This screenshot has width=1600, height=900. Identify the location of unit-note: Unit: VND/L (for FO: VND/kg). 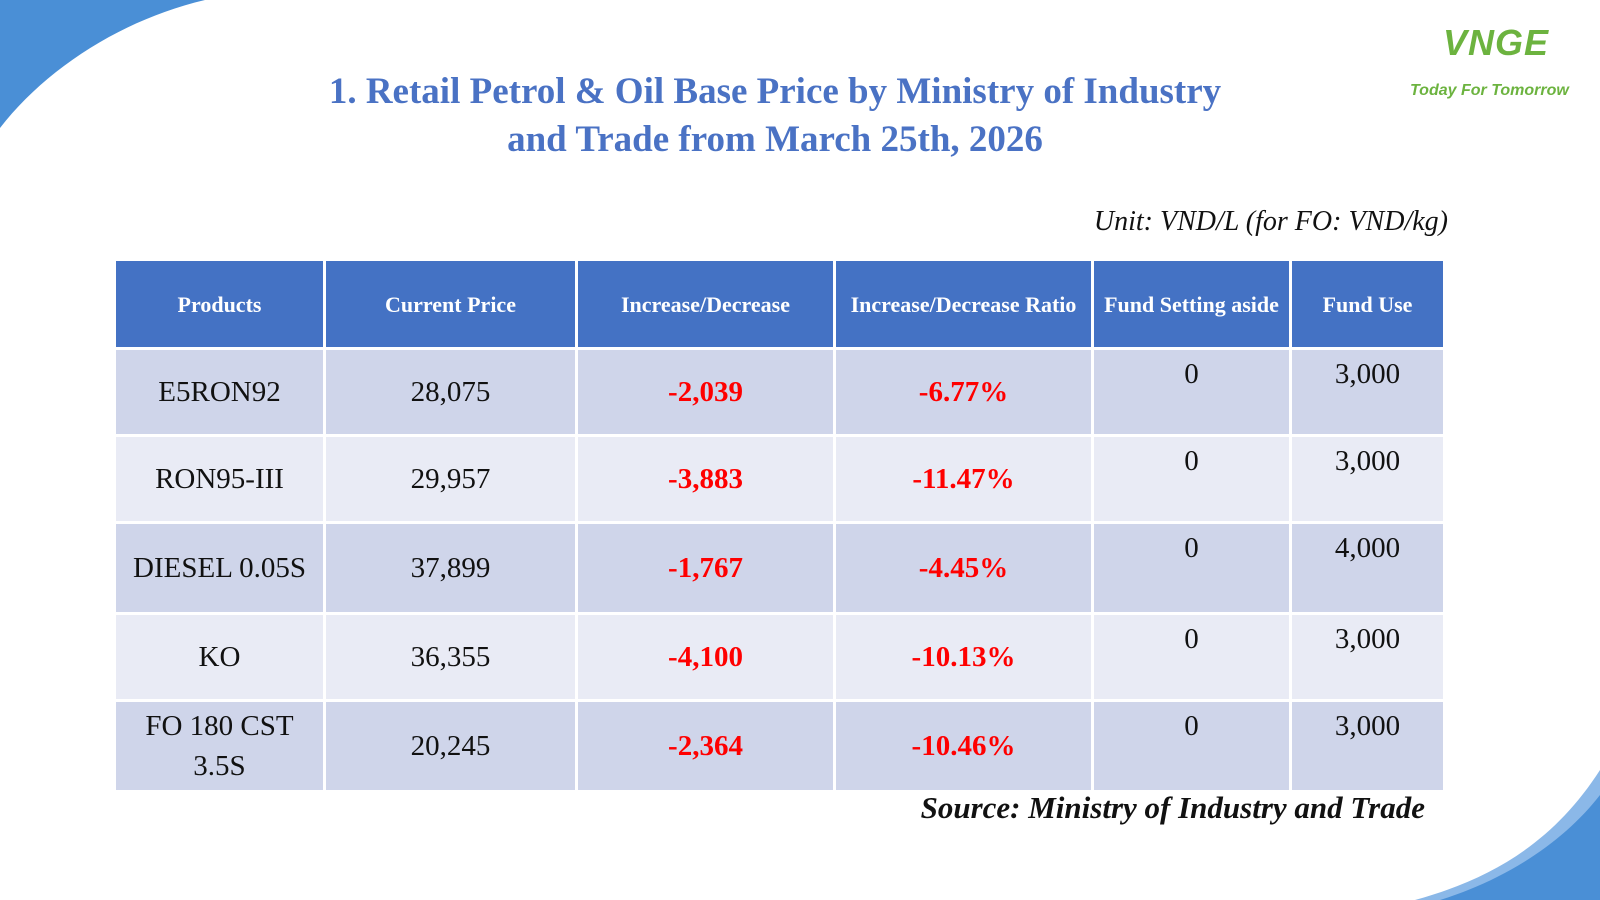
(1270, 221).